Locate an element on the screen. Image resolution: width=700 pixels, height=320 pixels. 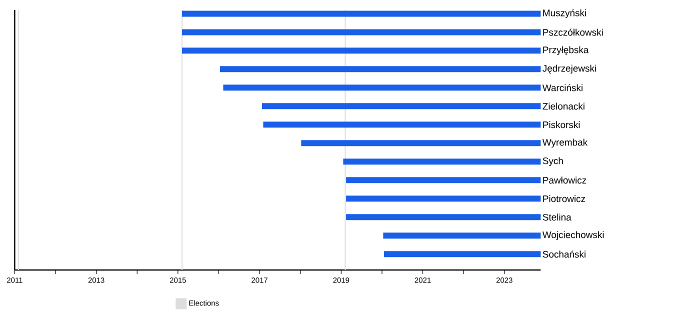
y-tick-label: Jędrzejewski is located at coordinates (569, 69).